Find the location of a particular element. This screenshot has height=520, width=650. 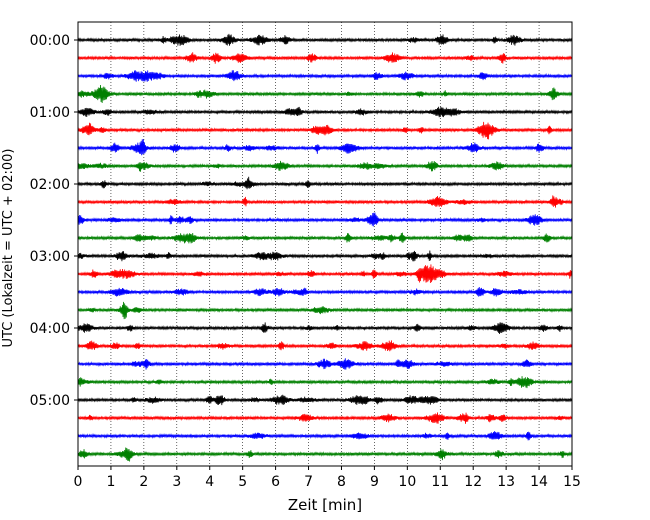

x-tick-label: 10 is located at coordinates (407, 482).